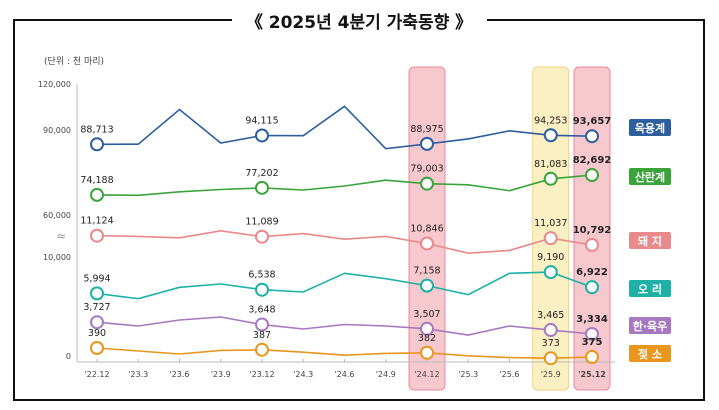  Describe the element at coordinates (427, 338) in the screenshot. I see `data-label: 382` at that location.